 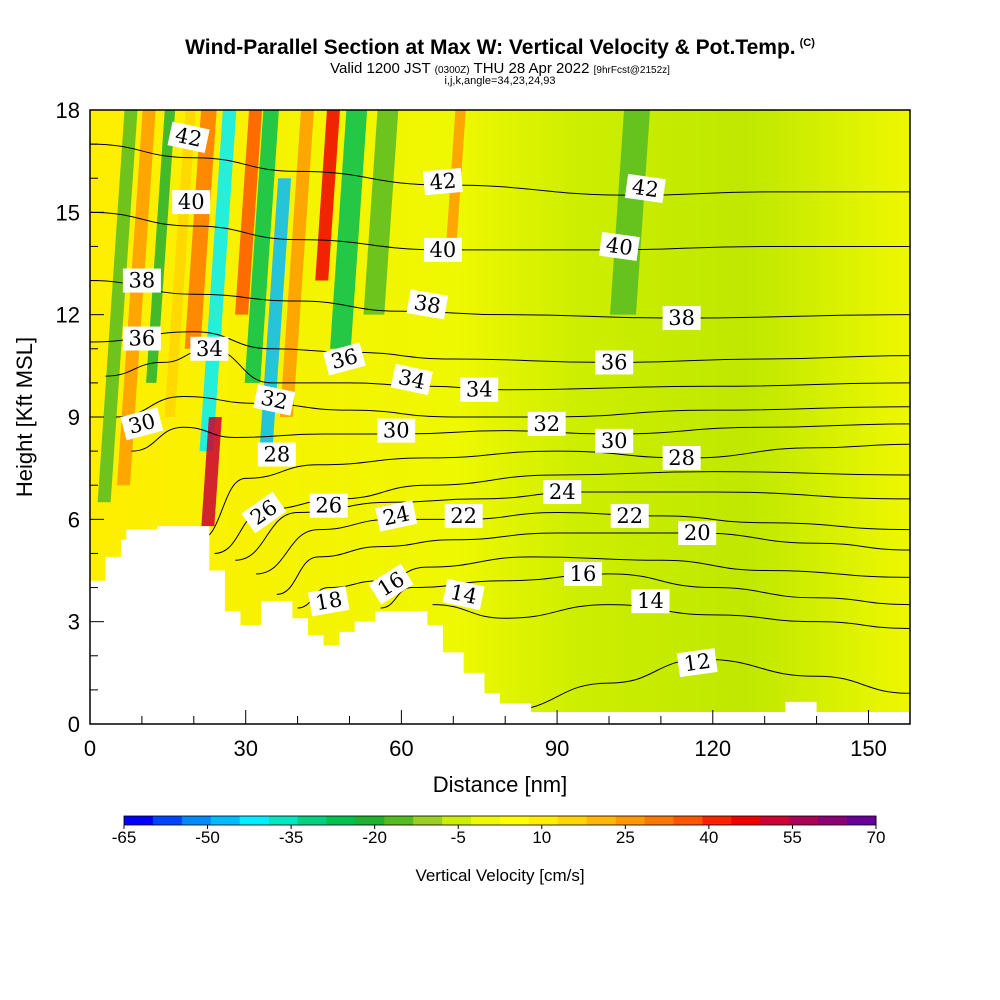 I want to click on contour-label: 28, so click(x=681, y=457).